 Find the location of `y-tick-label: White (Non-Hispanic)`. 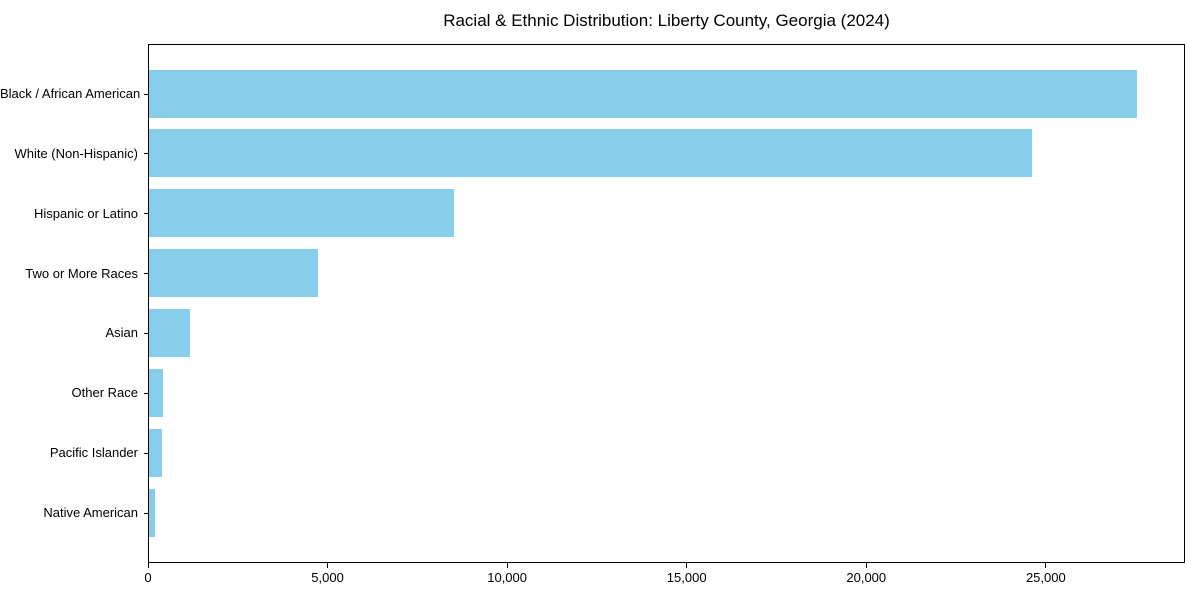

y-tick-label: White (Non-Hispanic) is located at coordinates (76, 153).